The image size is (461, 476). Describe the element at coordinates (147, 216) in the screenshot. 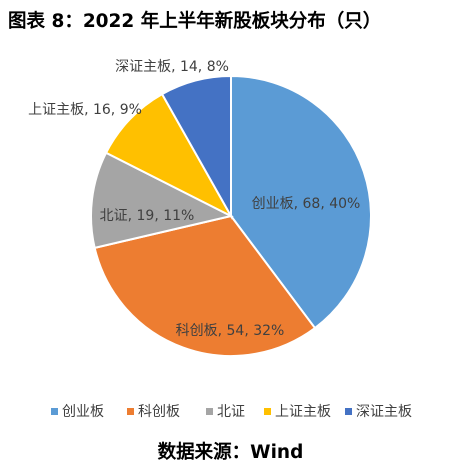

I see `data-label-3: 北证, 19, 11%` at that location.